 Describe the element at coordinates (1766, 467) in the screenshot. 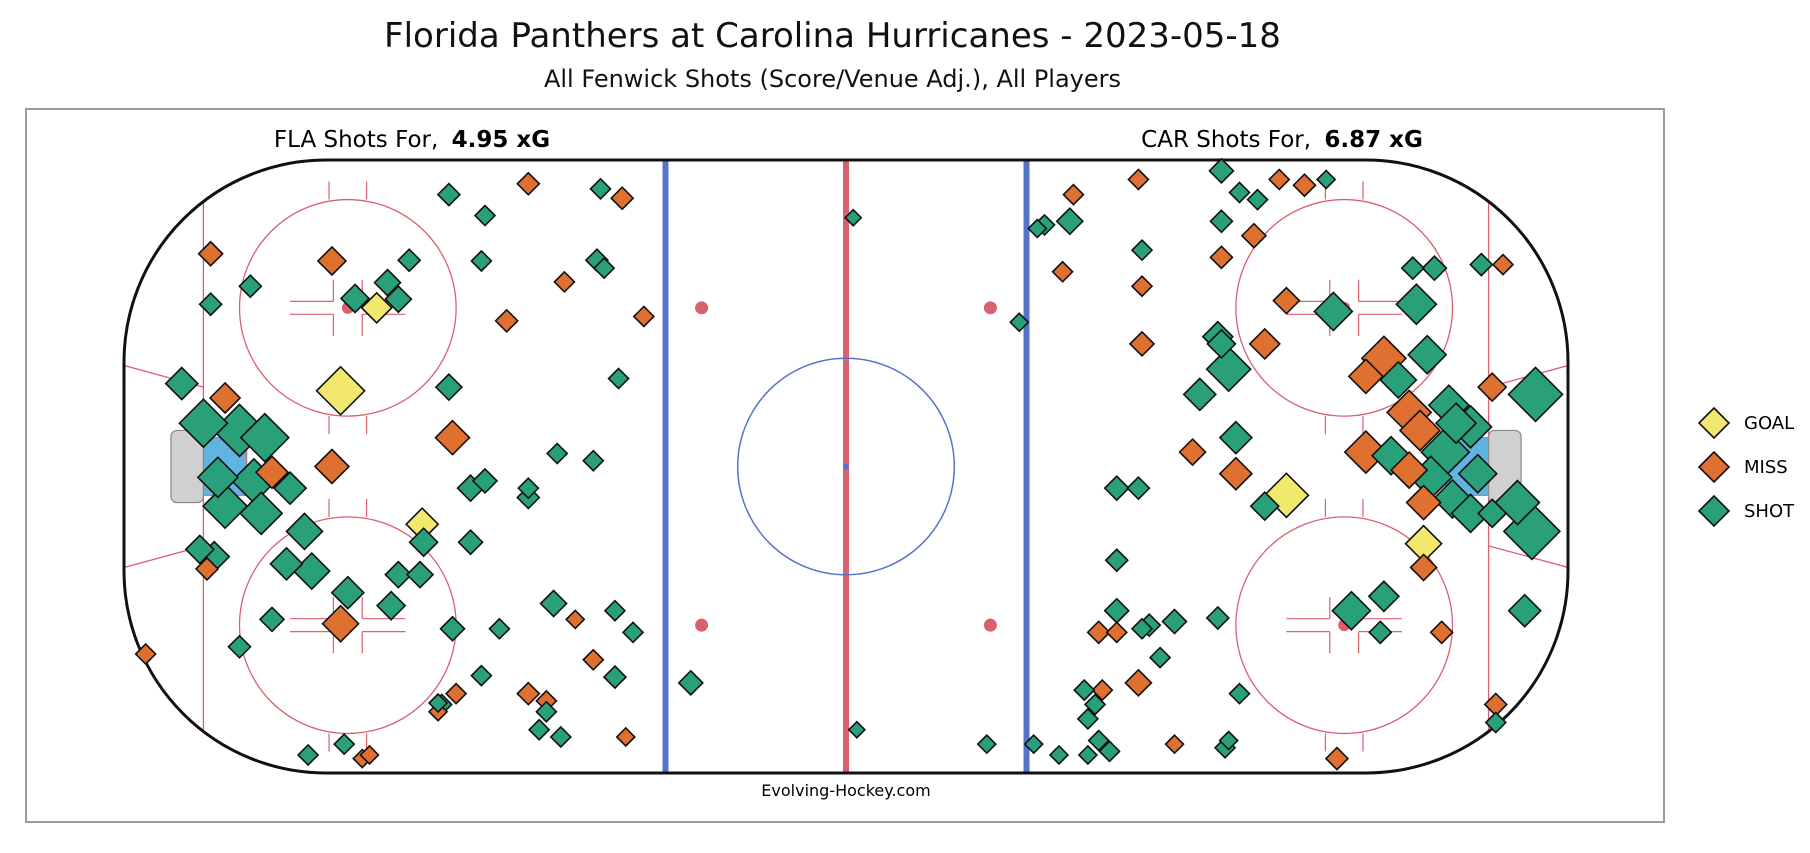

I see `legend-miss-label: MISS` at that location.